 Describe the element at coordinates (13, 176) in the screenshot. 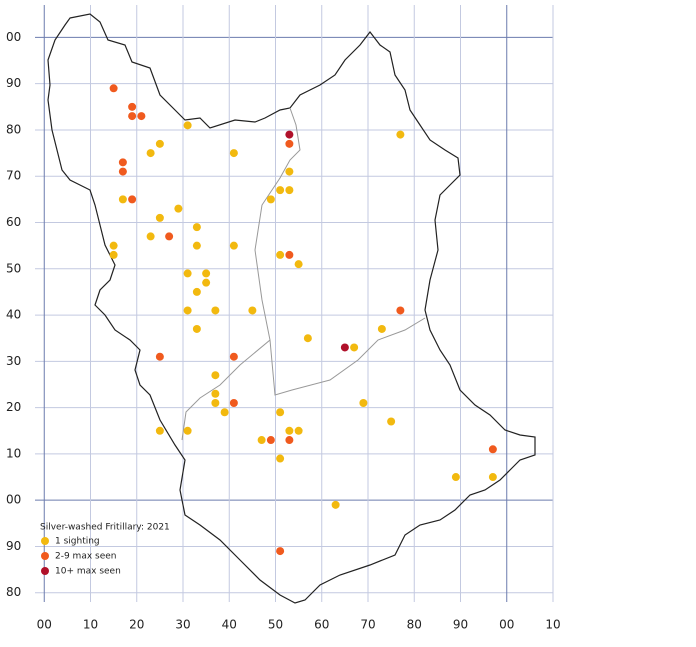

I see `y-tick-label: 70` at that location.